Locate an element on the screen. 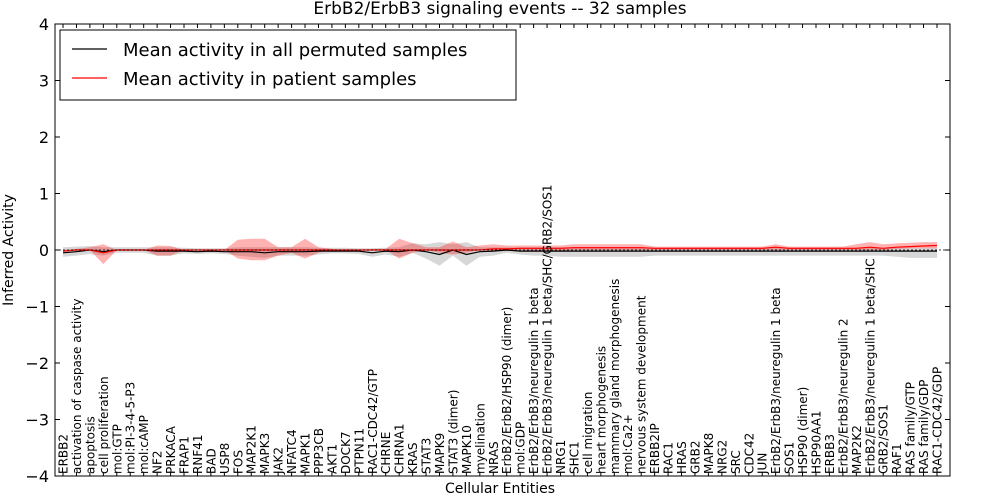 Image resolution: width=1000 pixels, height=500 pixels. permuted-mean-line is located at coordinates (499, 252).